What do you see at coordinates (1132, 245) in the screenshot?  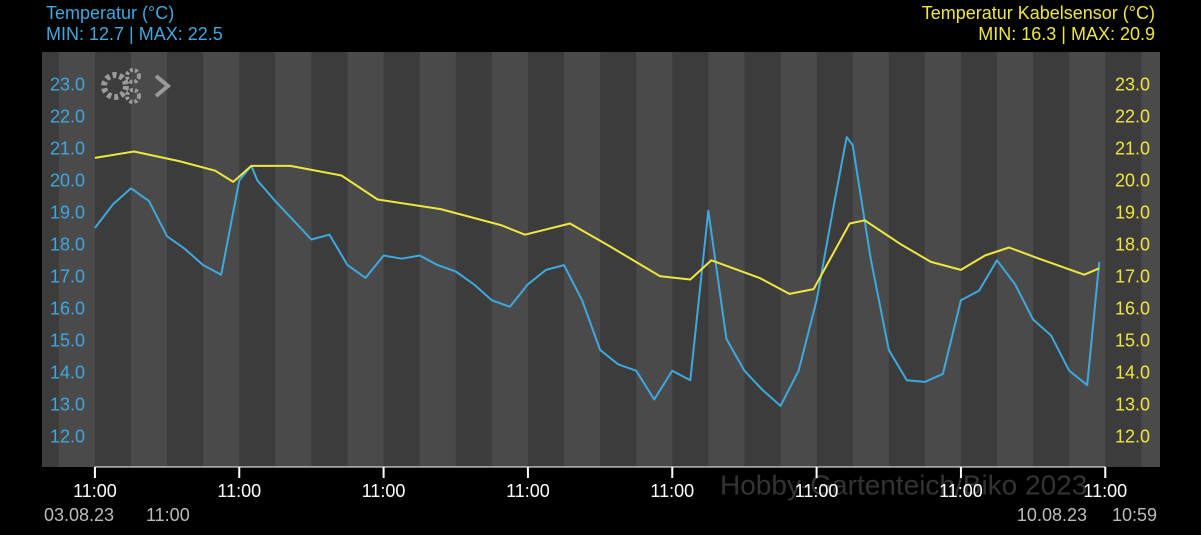 I see `y2-tick-label: 18.0` at bounding box center [1132, 245].